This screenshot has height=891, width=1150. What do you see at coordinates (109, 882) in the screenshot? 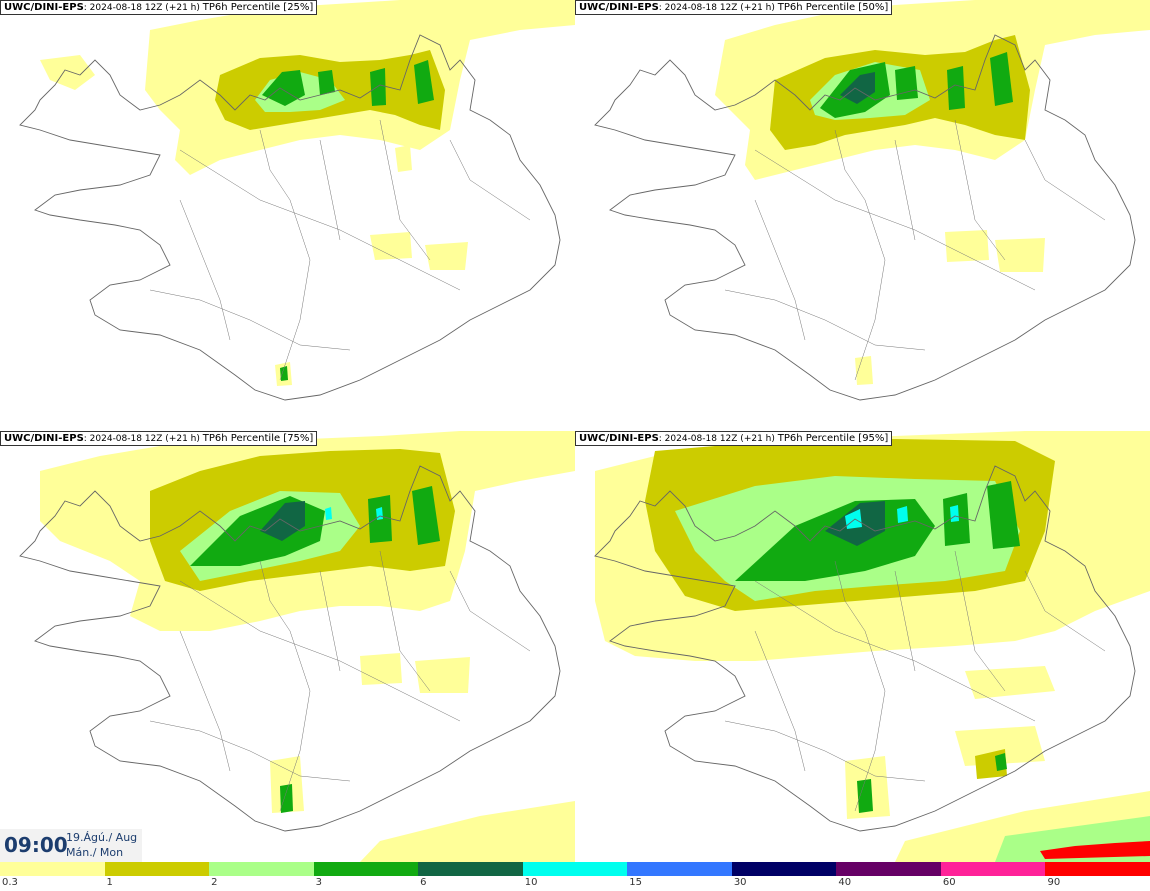
I see `legend-label: 1` at bounding box center [109, 882].